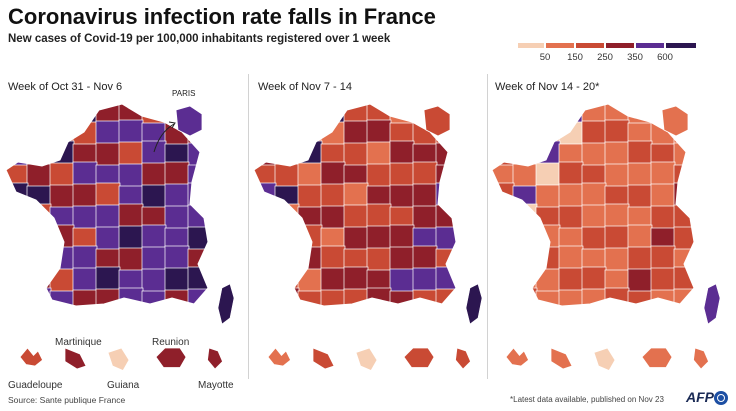  Describe the element at coordinates (35, 385) in the screenshot. I see `label-guadeloupe: Guadeloupe` at that location.